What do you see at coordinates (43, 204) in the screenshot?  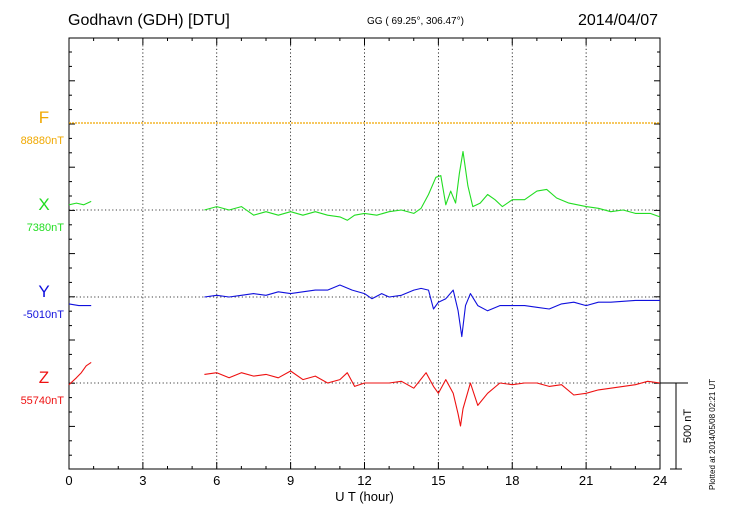 I see `series-name-X: X` at bounding box center [43, 204].